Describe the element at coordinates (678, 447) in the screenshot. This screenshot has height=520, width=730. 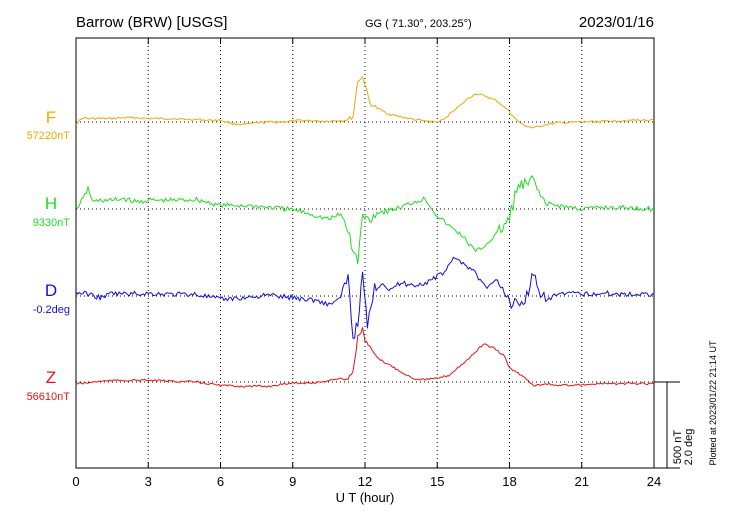
I see `scale-bar-nt-label: 500 nT` at that location.